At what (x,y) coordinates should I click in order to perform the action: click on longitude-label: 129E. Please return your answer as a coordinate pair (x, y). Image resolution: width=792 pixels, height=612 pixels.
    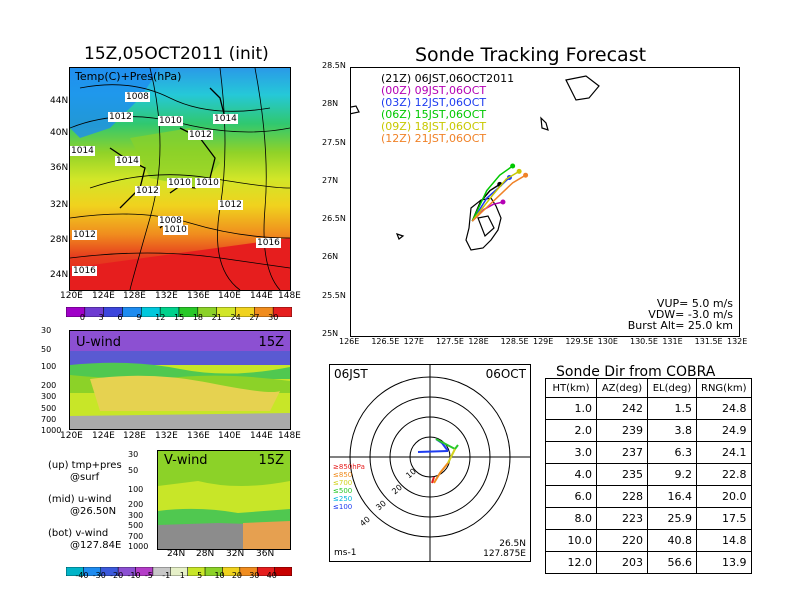
    Looking at the image, I should click on (543, 341).